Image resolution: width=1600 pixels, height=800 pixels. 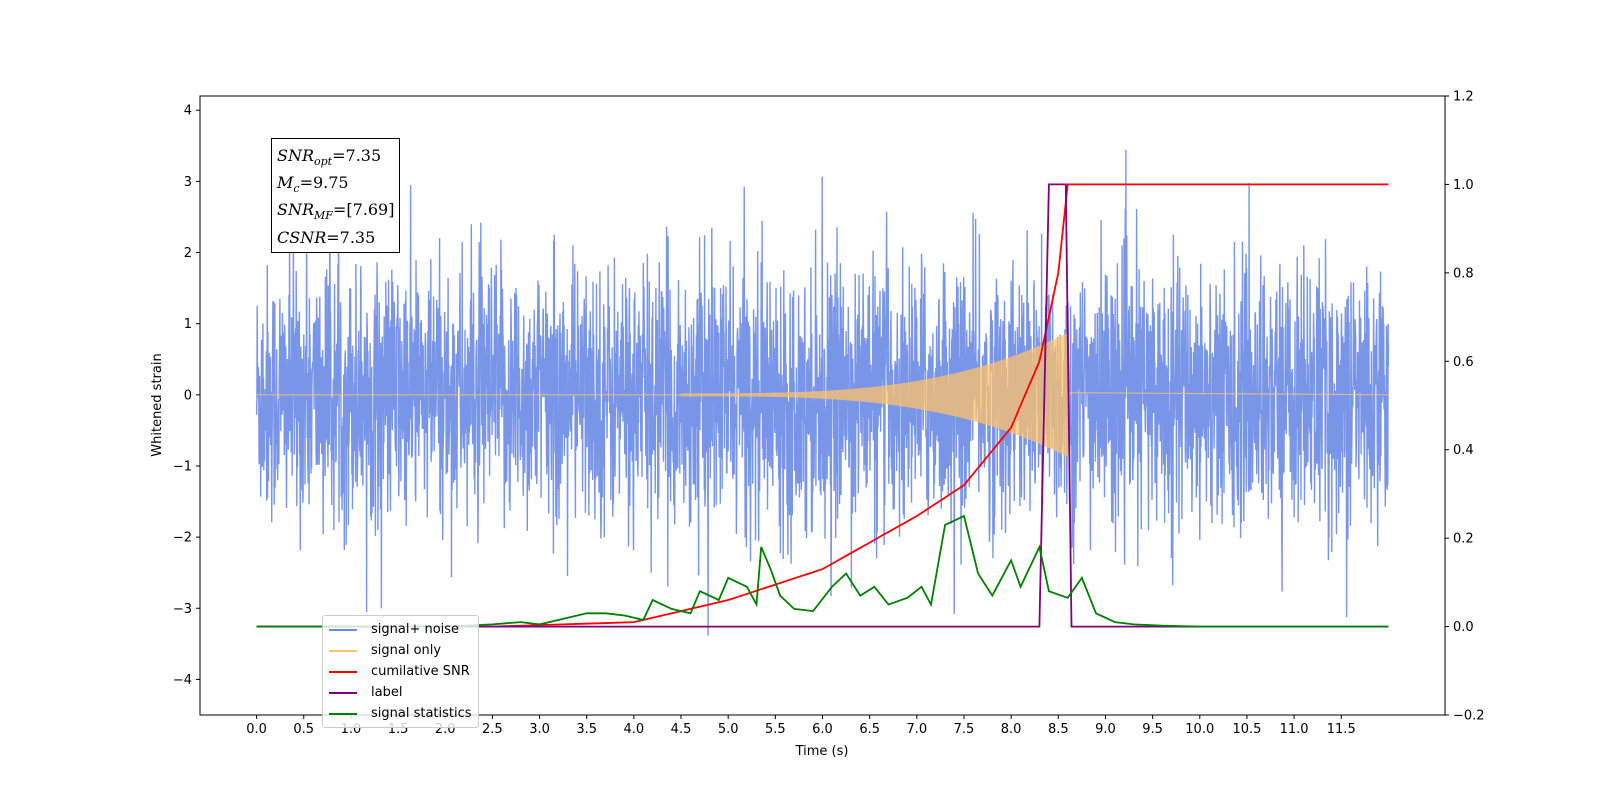 I want to click on y-tick-label: −1, so click(x=182, y=466).